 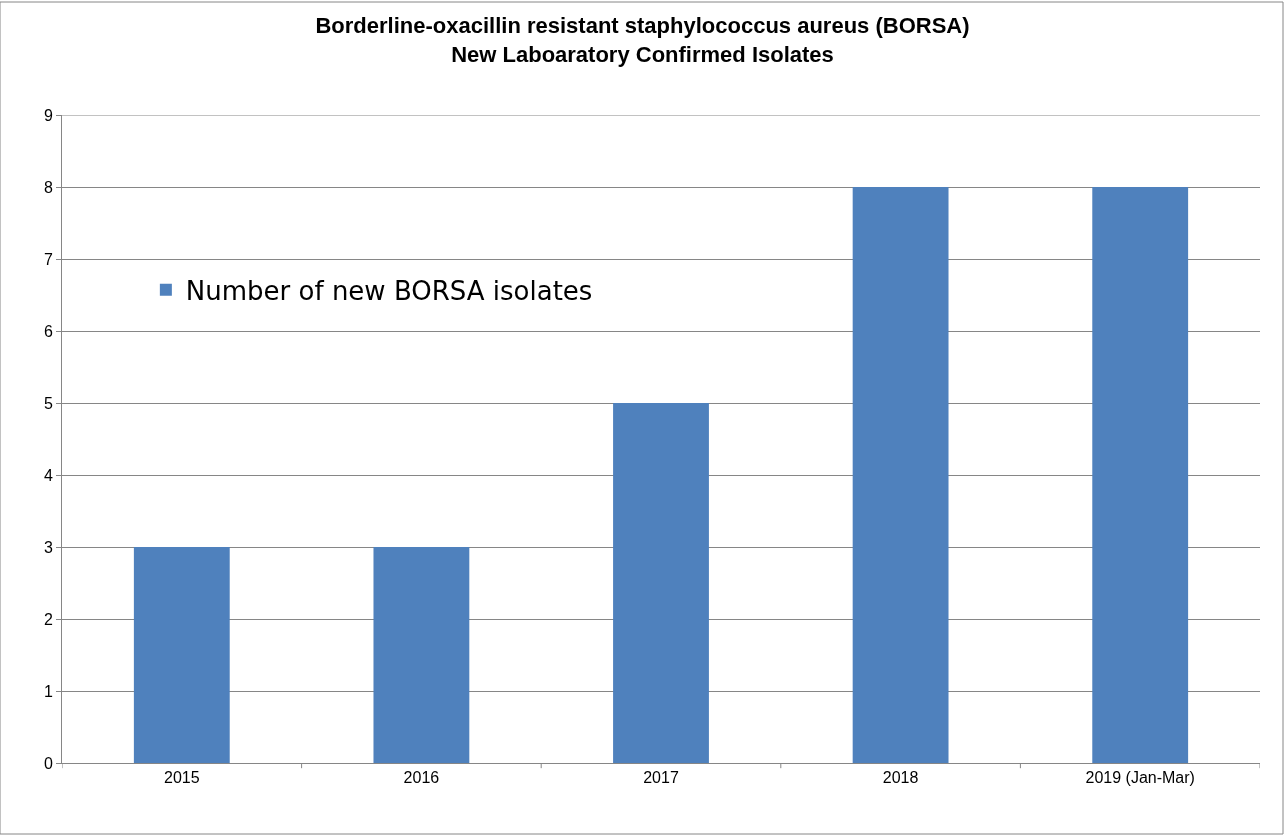 What do you see at coordinates (48, 763) in the screenshot?
I see `y-tick-label: 0` at bounding box center [48, 763].